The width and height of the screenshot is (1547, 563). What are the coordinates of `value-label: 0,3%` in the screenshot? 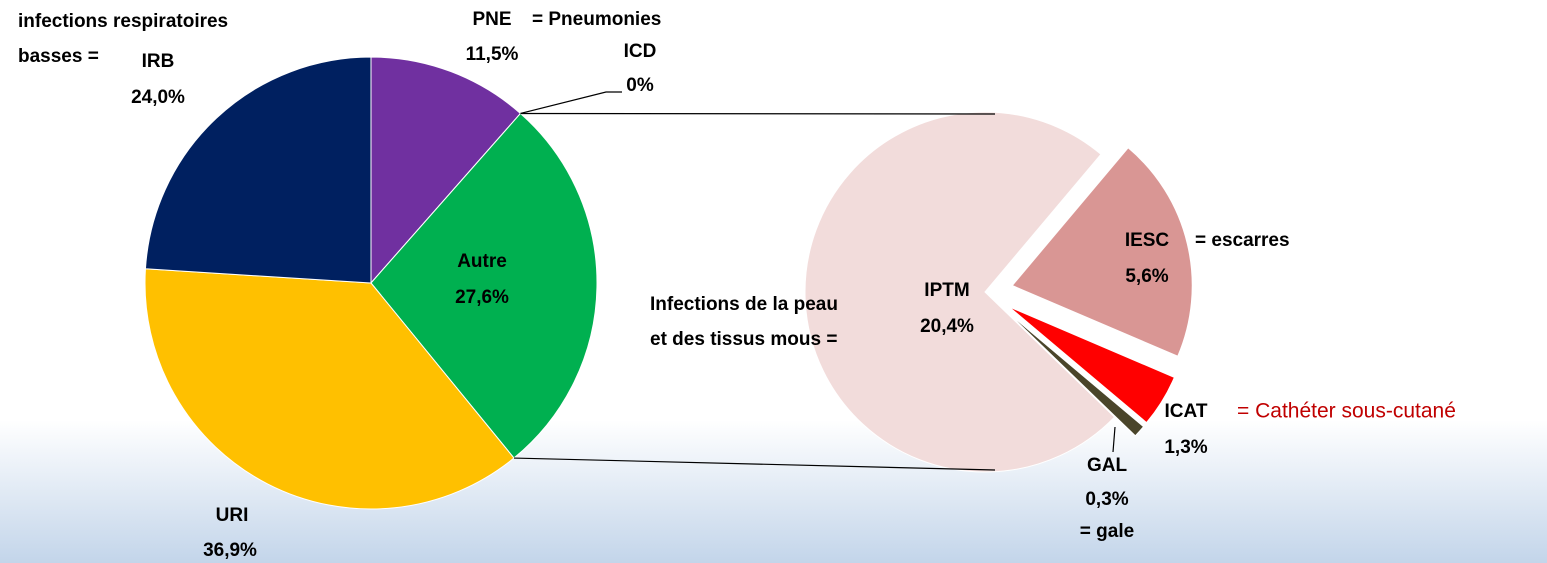 It's located at (1106, 499).